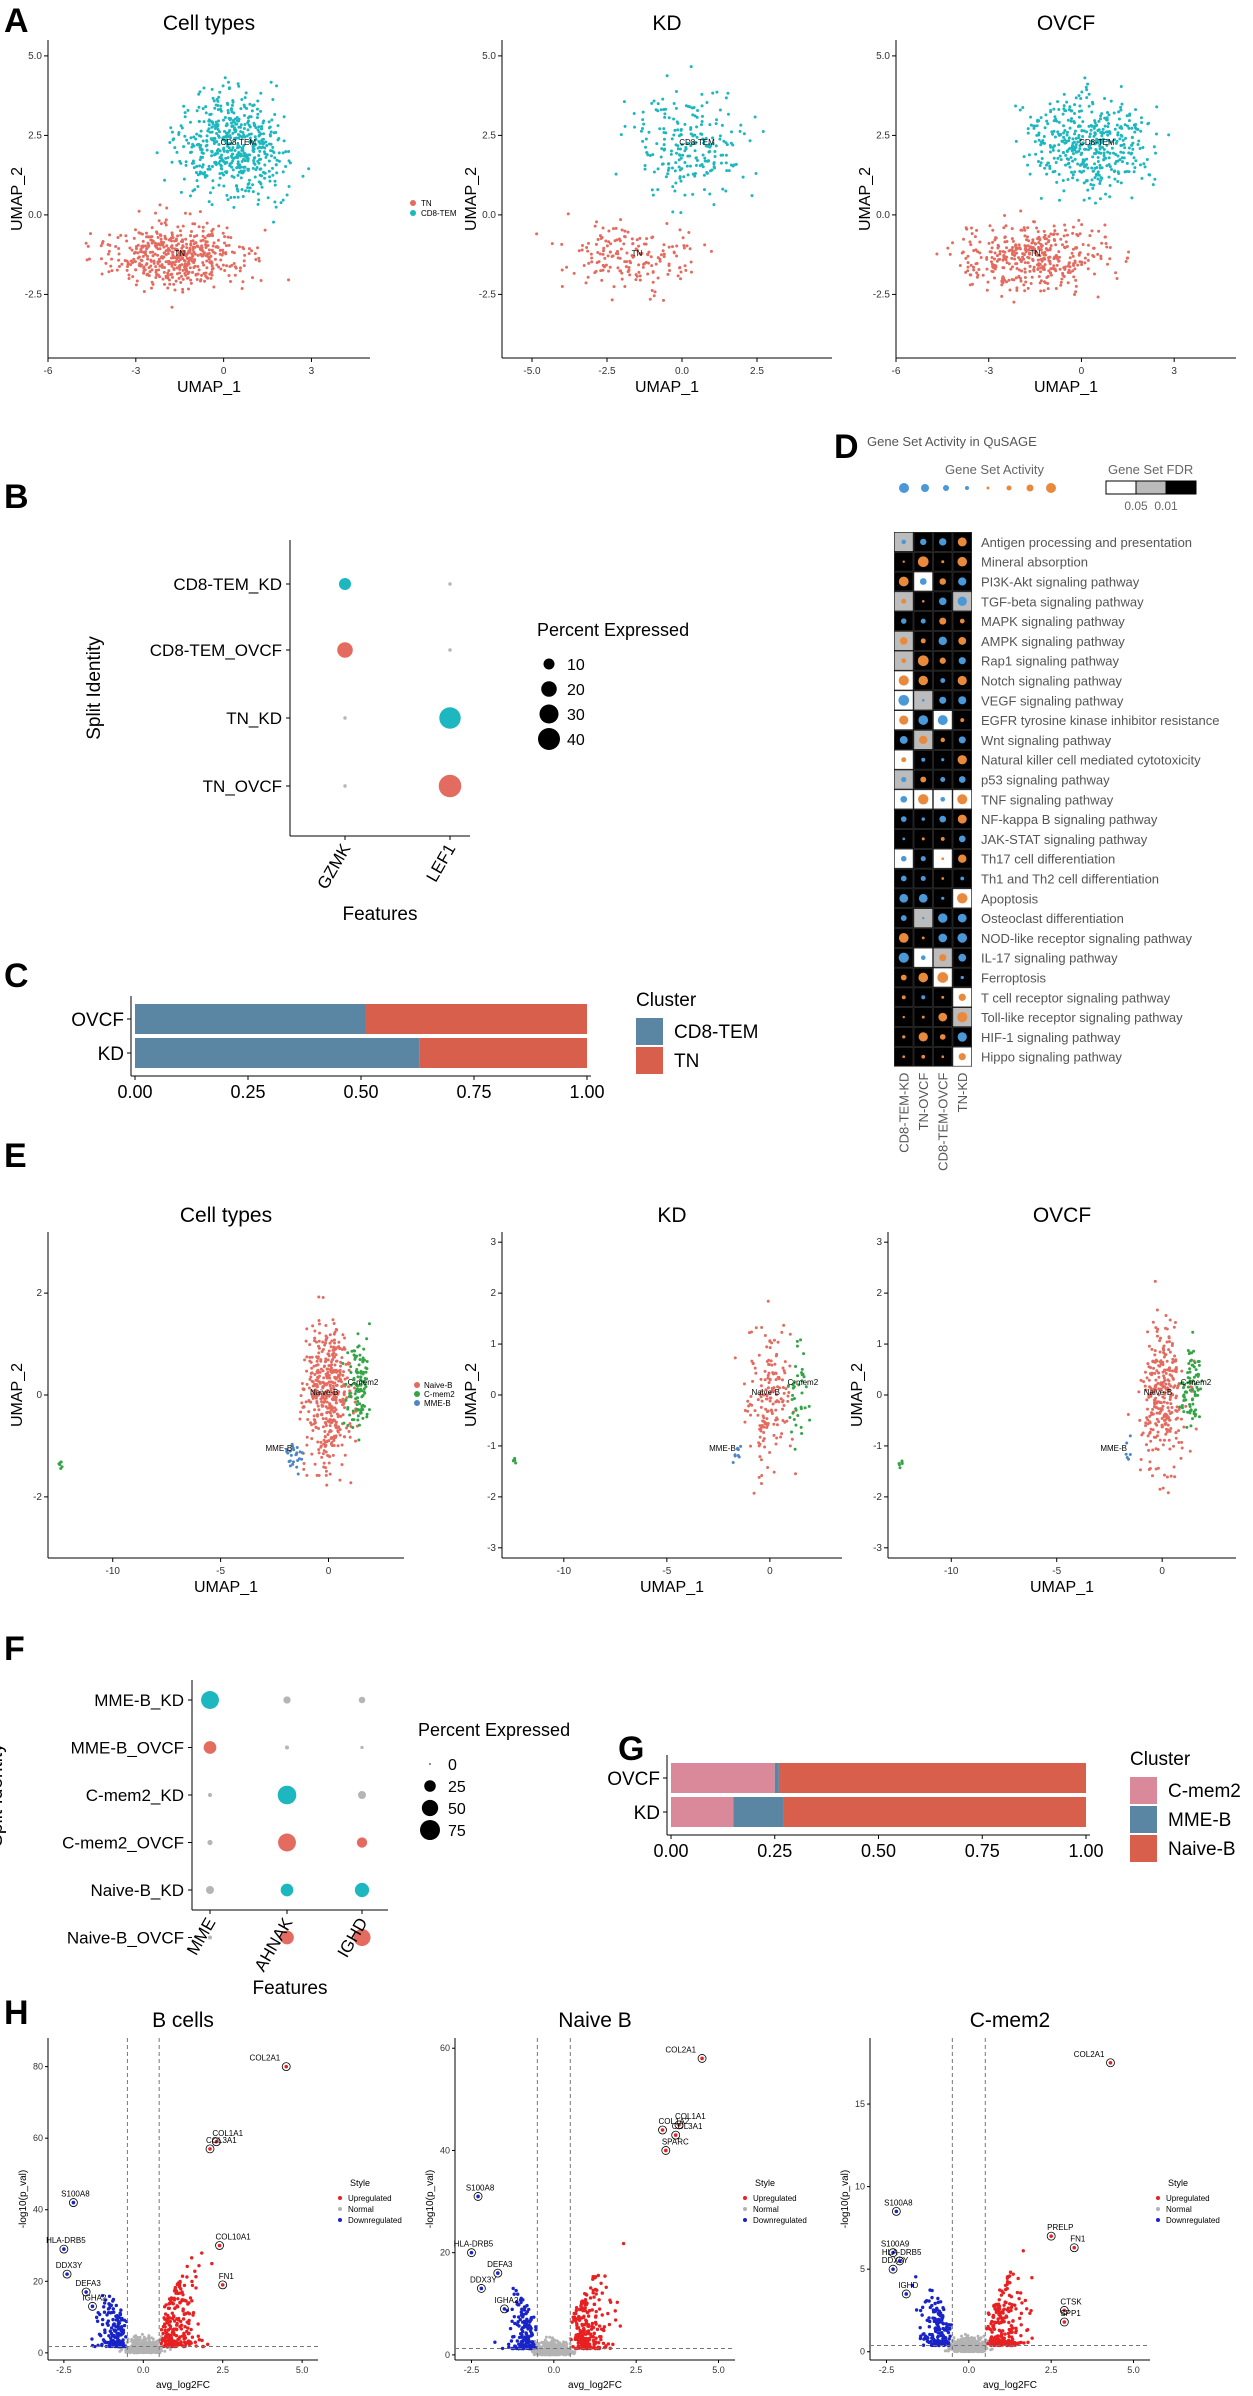 The image size is (1253, 2396). I want to click on umap-title: KD, so click(666, 23).